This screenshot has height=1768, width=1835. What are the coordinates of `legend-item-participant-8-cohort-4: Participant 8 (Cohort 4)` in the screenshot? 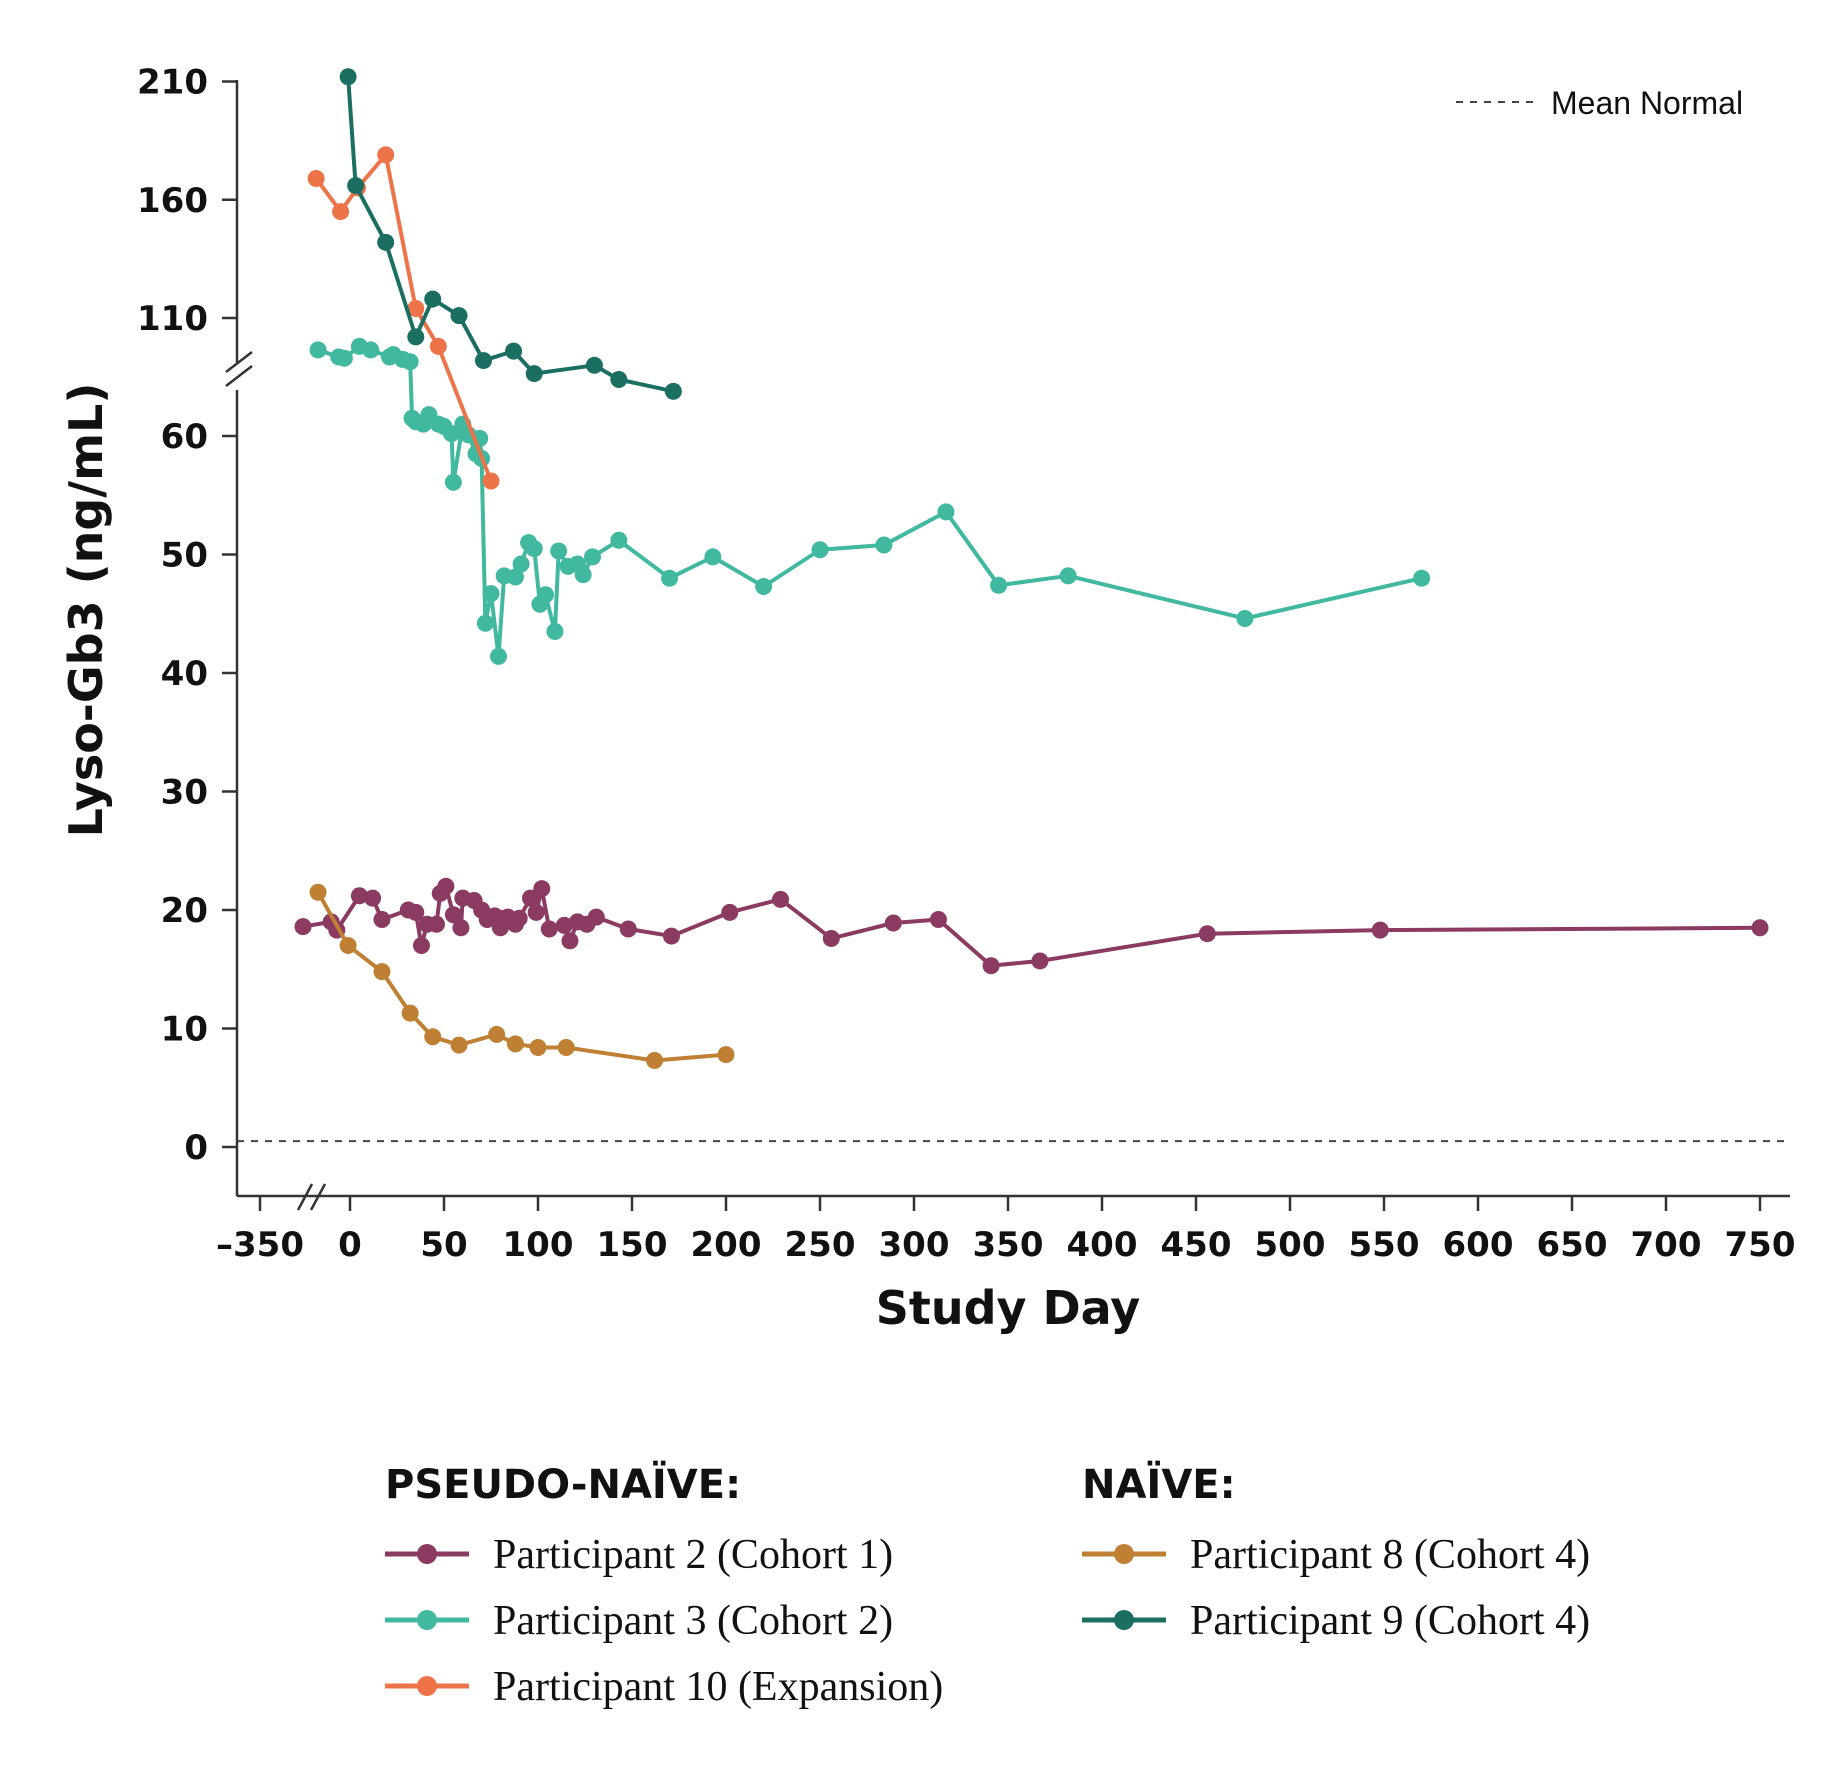 It's located at (1336, 1555).